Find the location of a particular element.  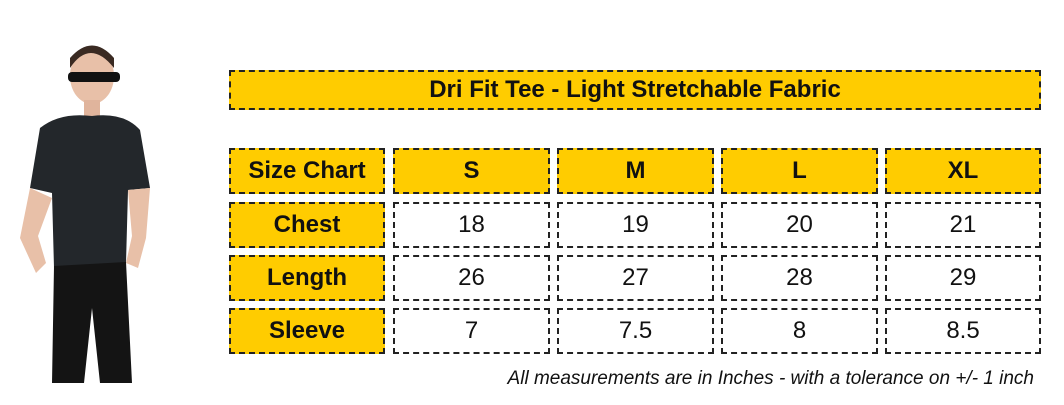

table-cell: 27 is located at coordinates (635, 278).